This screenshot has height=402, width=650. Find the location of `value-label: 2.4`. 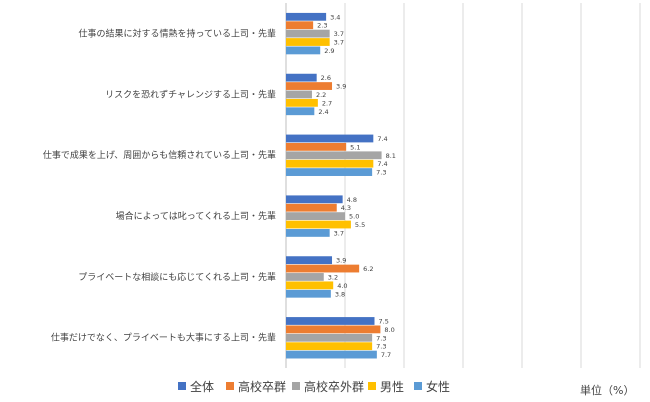

value-label: 2.4 is located at coordinates (323, 112).